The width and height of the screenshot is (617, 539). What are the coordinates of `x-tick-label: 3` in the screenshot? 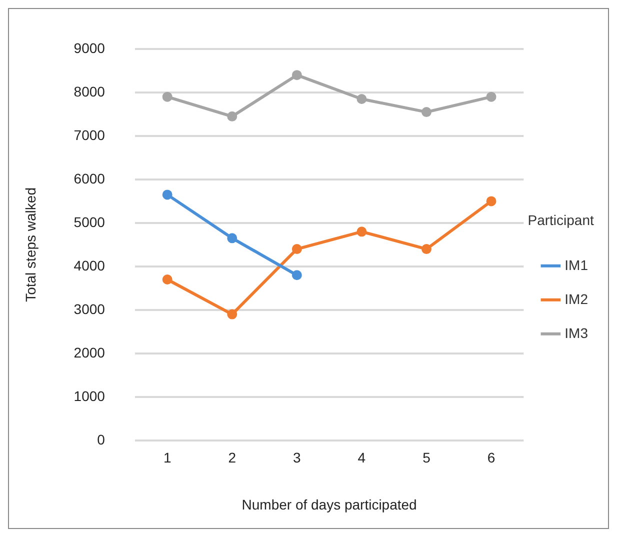 It's located at (297, 458).